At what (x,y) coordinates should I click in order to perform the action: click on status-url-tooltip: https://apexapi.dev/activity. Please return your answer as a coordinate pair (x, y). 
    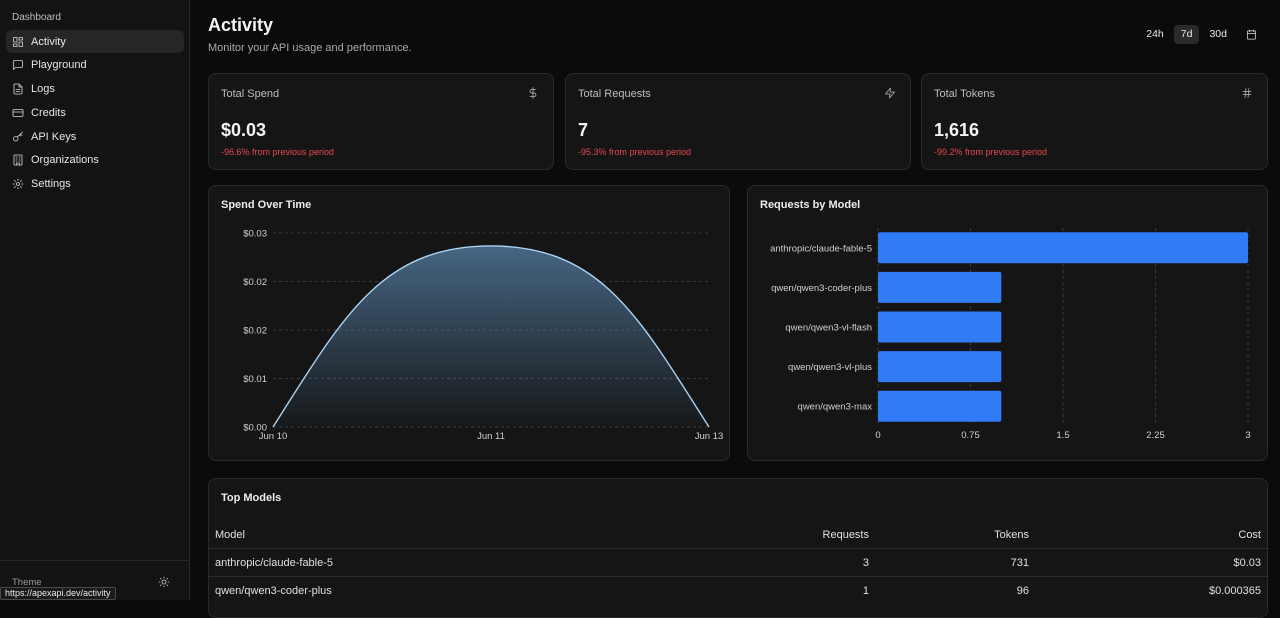
    Looking at the image, I should click on (58, 593).